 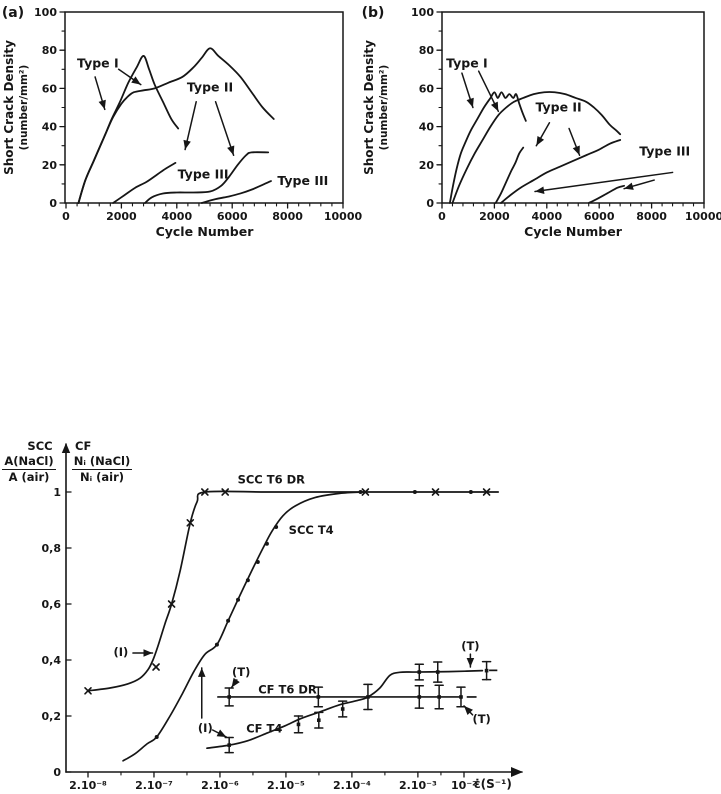 I want to click on svg-text: SCC T4, so click(x=311, y=530).